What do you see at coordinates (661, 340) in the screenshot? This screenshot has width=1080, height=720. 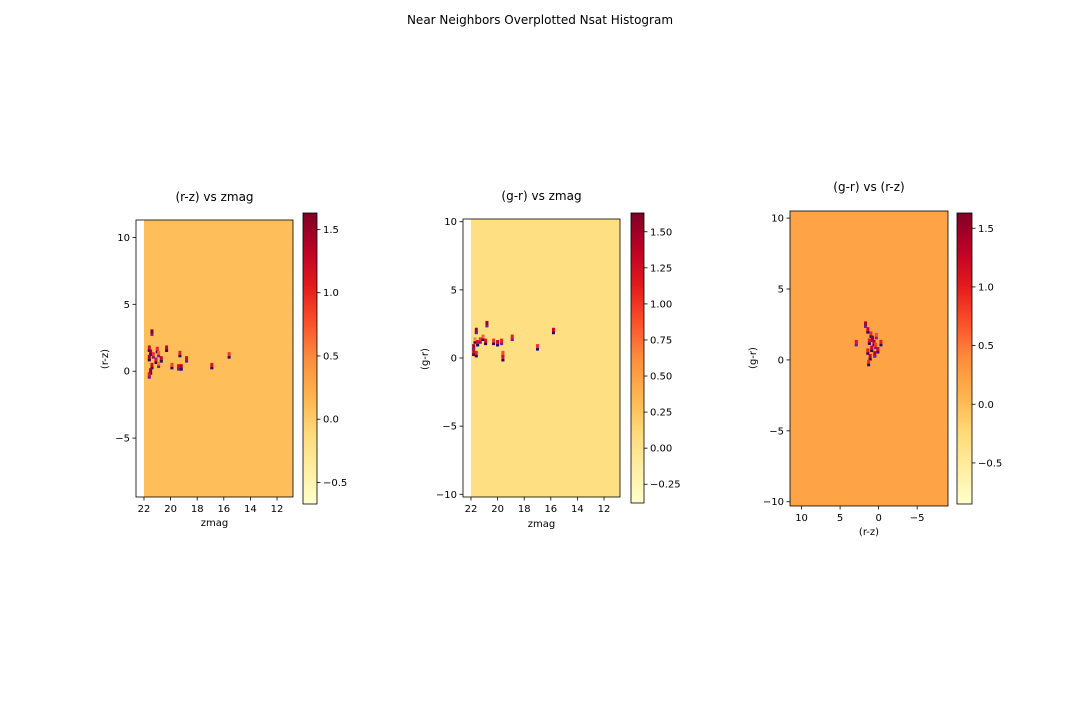 I see `colorbar-tick-label: 0.75` at bounding box center [661, 340].